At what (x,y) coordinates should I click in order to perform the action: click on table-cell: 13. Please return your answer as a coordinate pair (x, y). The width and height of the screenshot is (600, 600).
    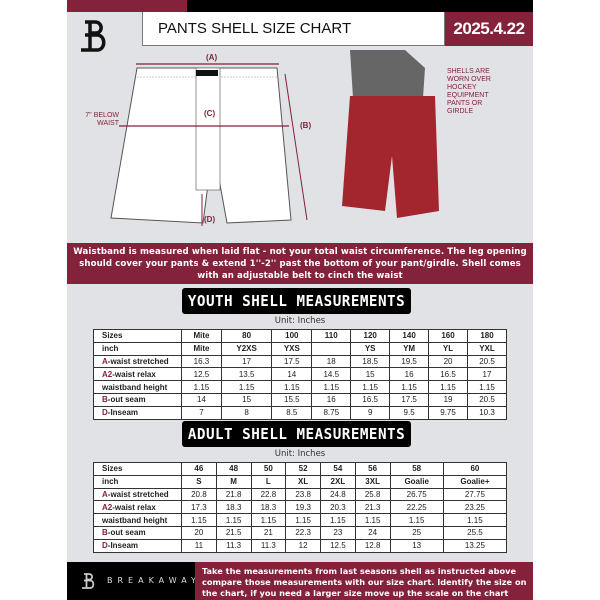
    Looking at the image, I should click on (416, 545).